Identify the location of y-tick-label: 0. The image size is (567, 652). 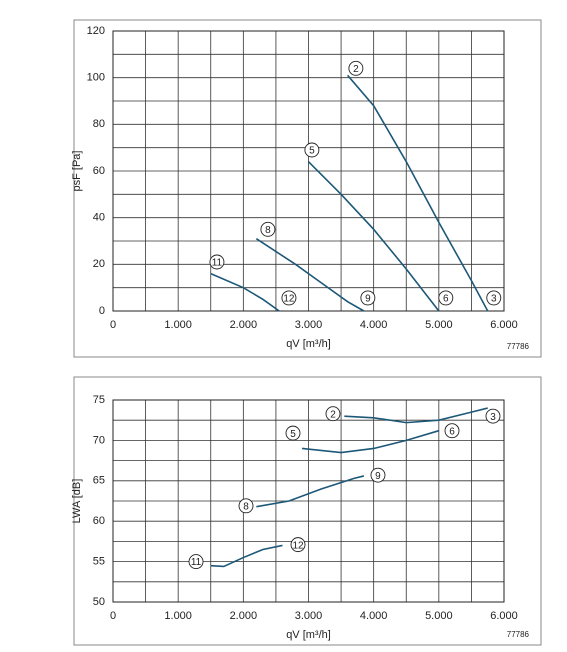
(102, 311).